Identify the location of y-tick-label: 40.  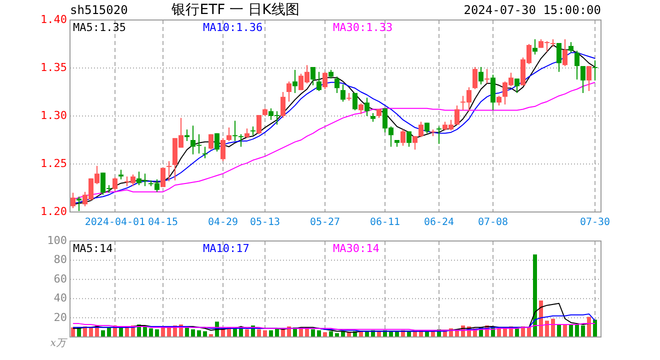
(60, 298).